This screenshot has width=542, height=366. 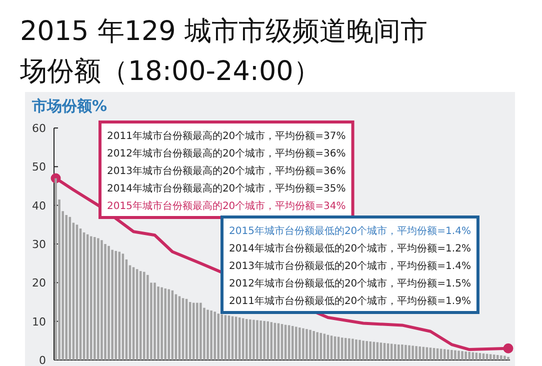 What do you see at coordinates (224, 51) in the screenshot?
I see `title: 2015 年129 城市市级频道晚间市场份额（18:00-24:00）` at bounding box center [224, 51].